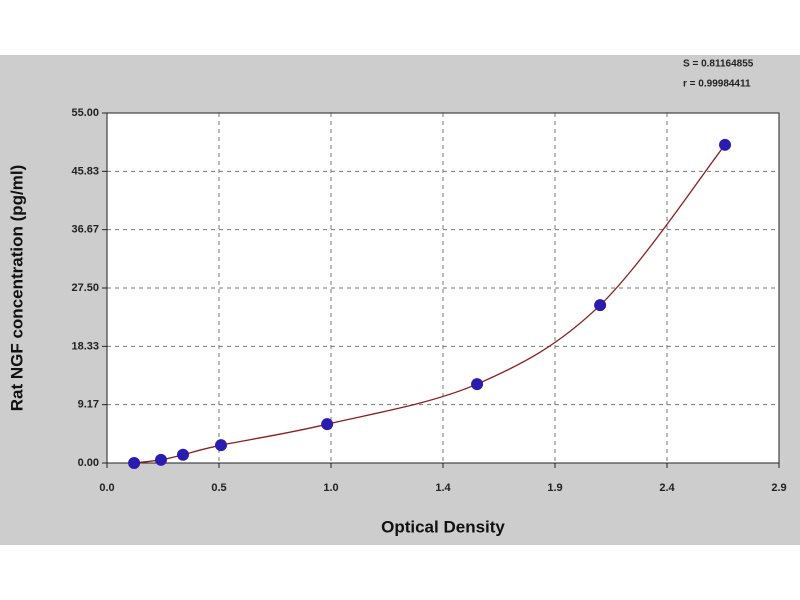 Image resolution: width=800 pixels, height=600 pixels. Describe the element at coordinates (778, 488) in the screenshot. I see `x-tick-label: 2.9` at that location.